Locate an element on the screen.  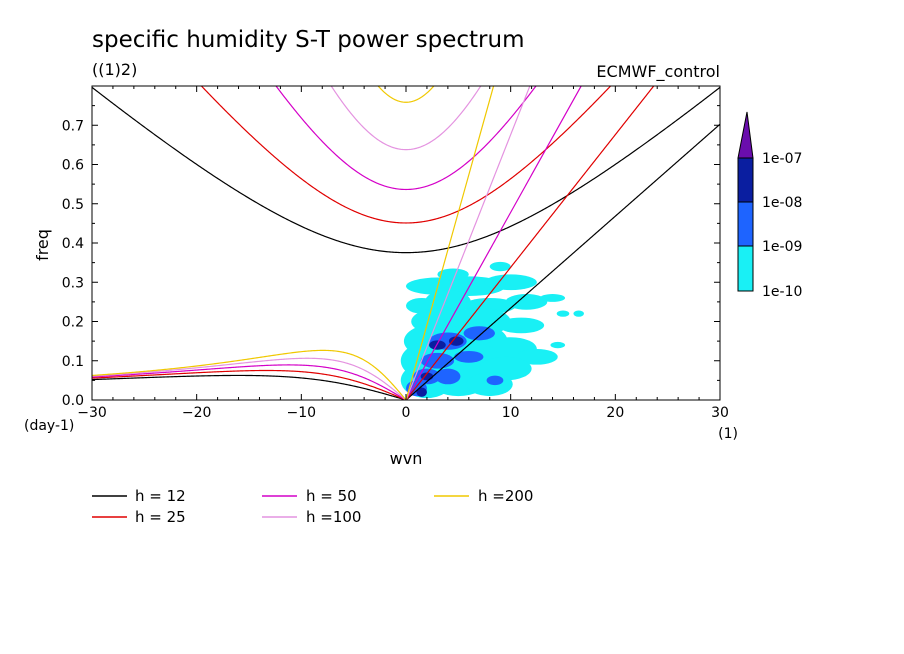
colorbar-label-2: 1e-08 is located at coordinates (782, 203).